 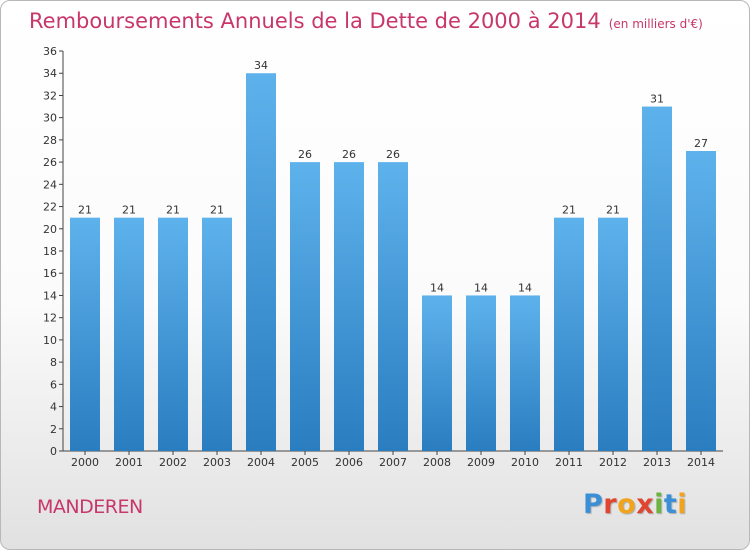 What do you see at coordinates (349, 462) in the screenshot?
I see `x-tick-label: 2006` at bounding box center [349, 462].